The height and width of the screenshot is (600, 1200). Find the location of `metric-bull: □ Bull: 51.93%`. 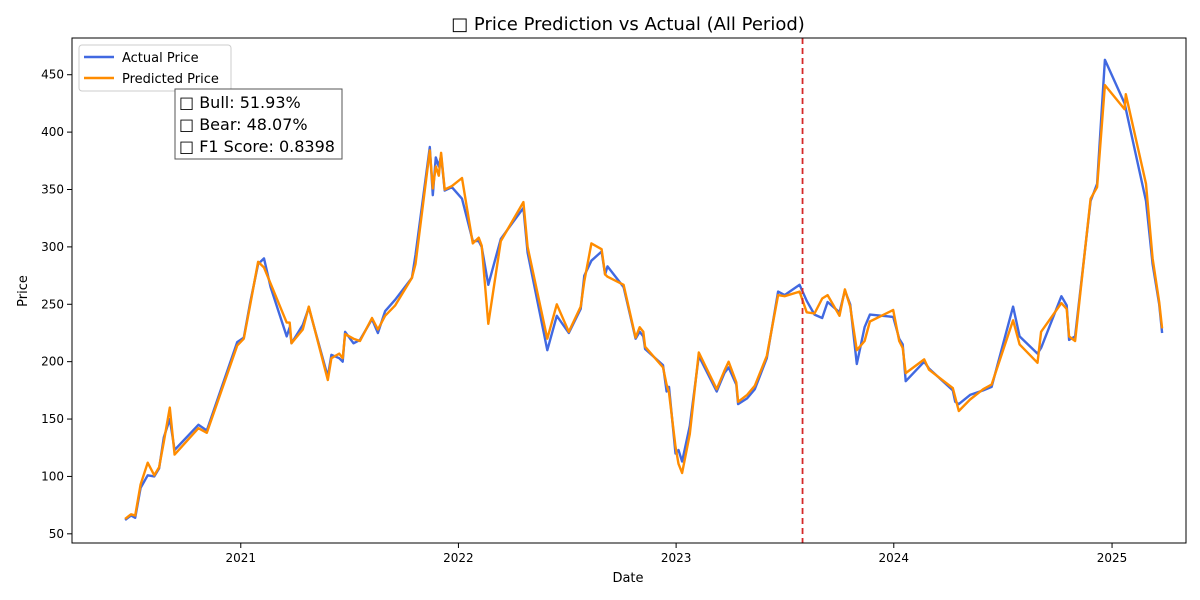

metric-bull: □ Bull: 51.93% is located at coordinates (240, 102).